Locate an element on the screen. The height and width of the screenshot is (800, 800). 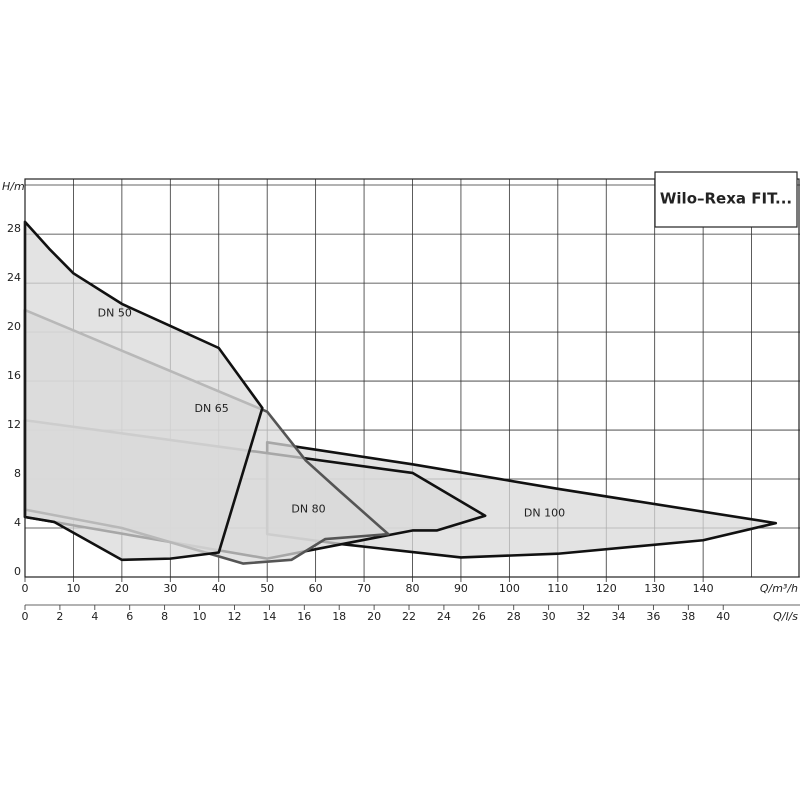
title-box is located at coordinates (726, 199).